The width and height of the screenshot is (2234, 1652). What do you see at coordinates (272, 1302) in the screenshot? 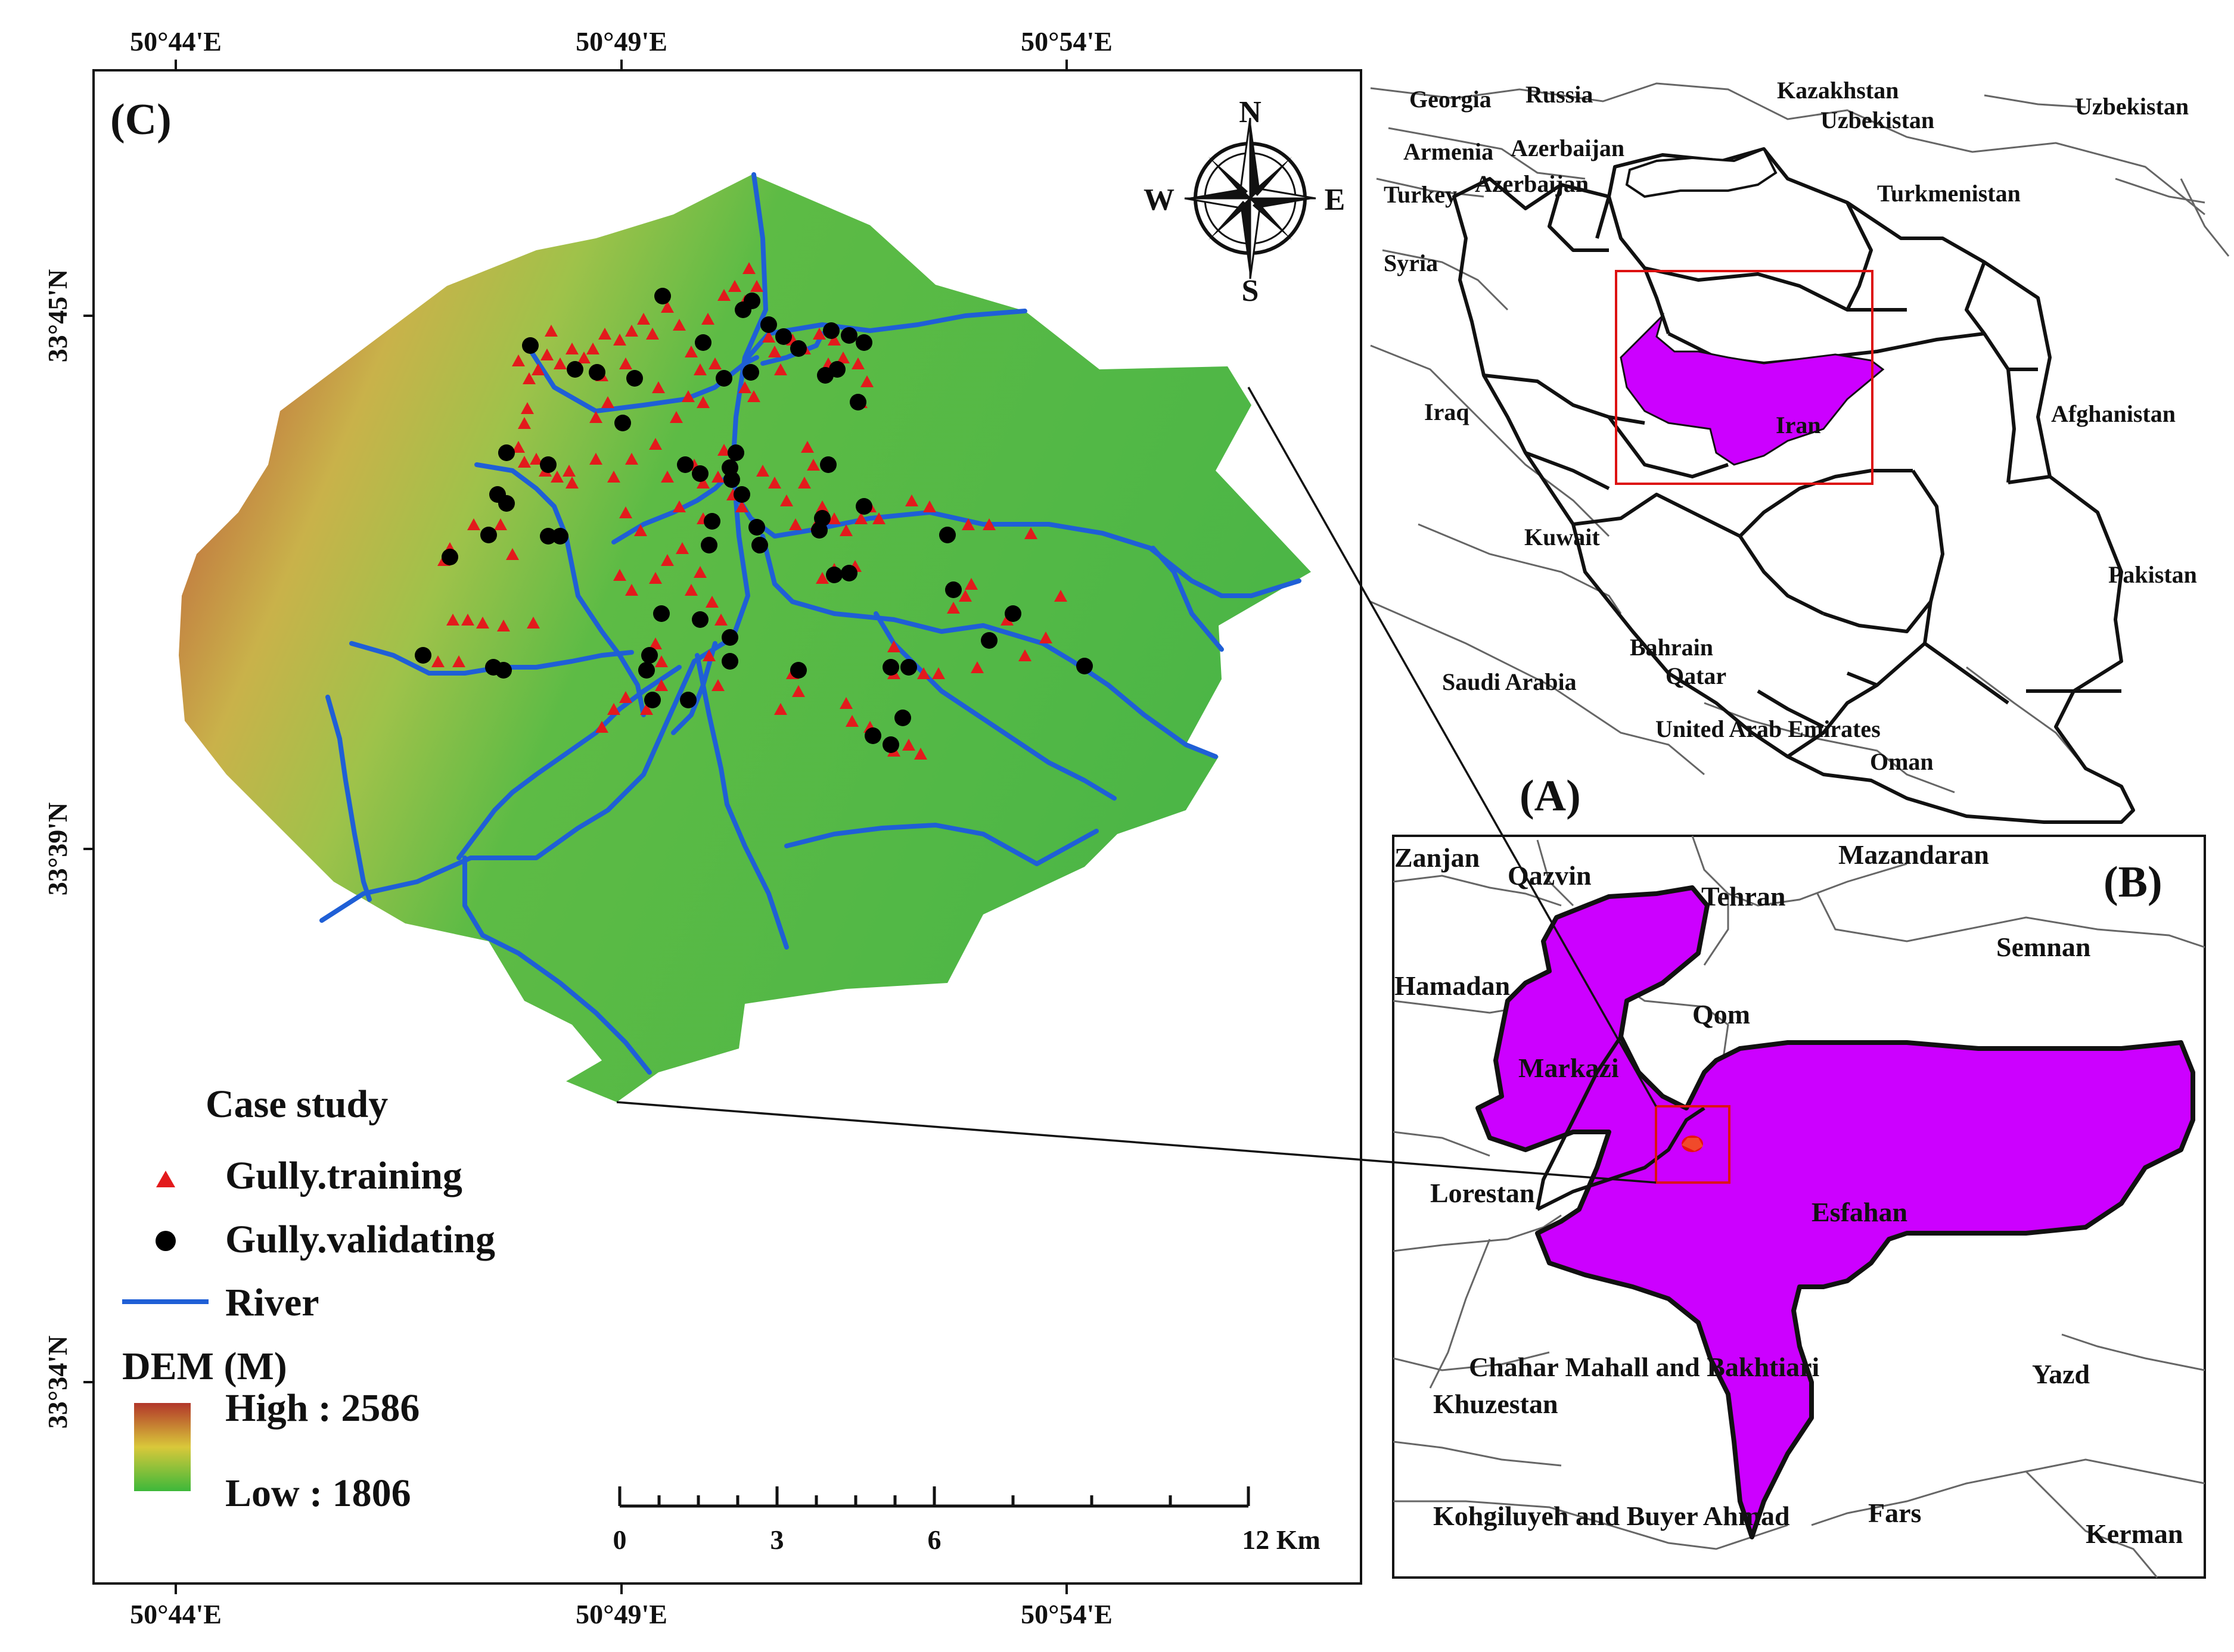
I see `legend-river-label: River` at bounding box center [272, 1302].